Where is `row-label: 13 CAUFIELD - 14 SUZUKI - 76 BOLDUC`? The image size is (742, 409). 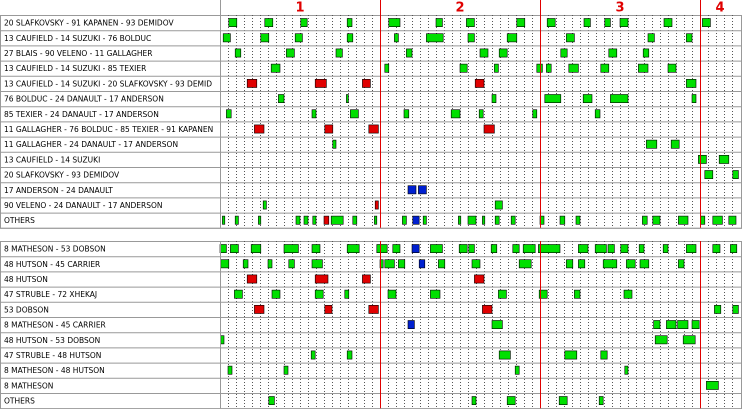 row-label: 13 CAUFIELD - 14 SUZUKI - 76 BOLDUC is located at coordinates (77, 38).